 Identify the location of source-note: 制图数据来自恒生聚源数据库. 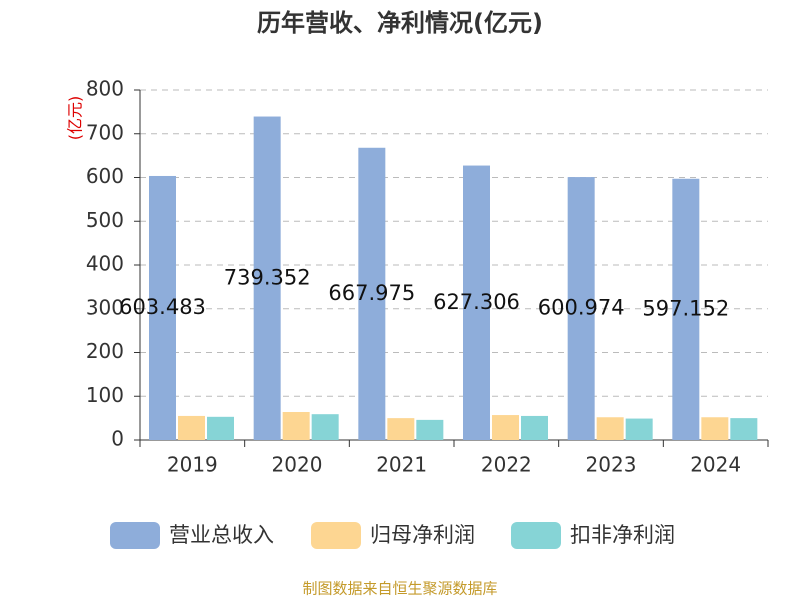
(399, 589).